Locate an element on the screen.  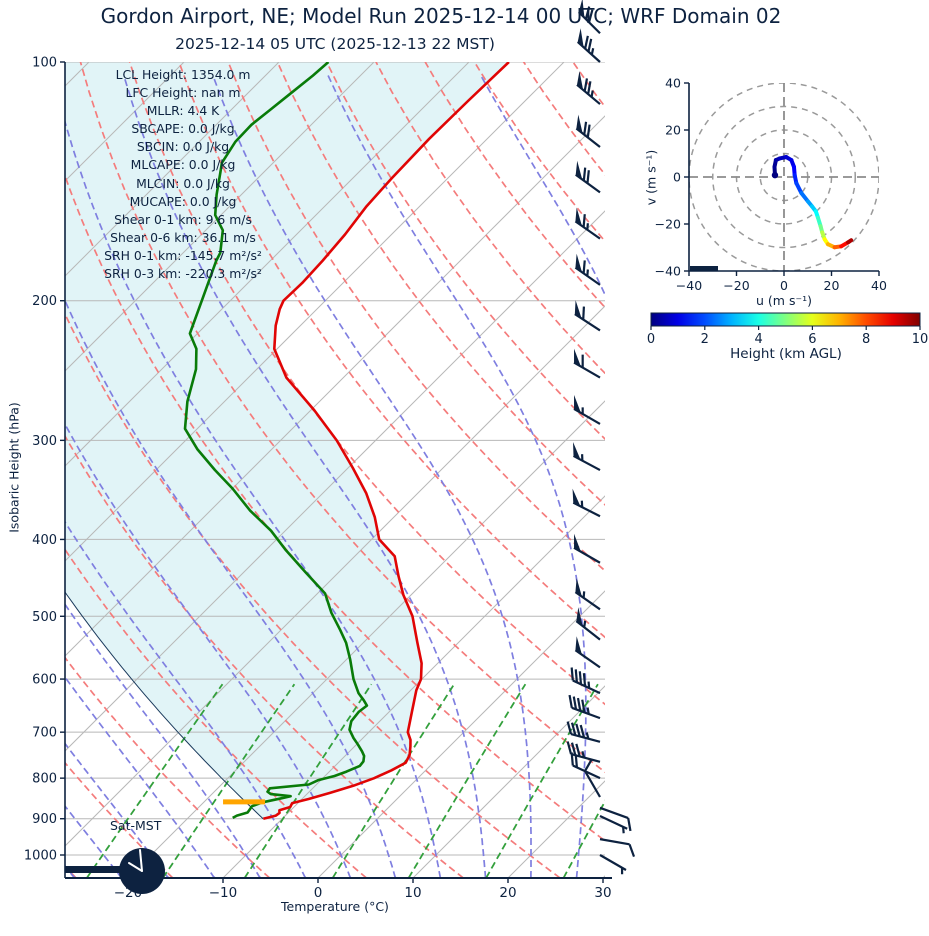
hodograph-plot-area is located at coordinates (784, 177).